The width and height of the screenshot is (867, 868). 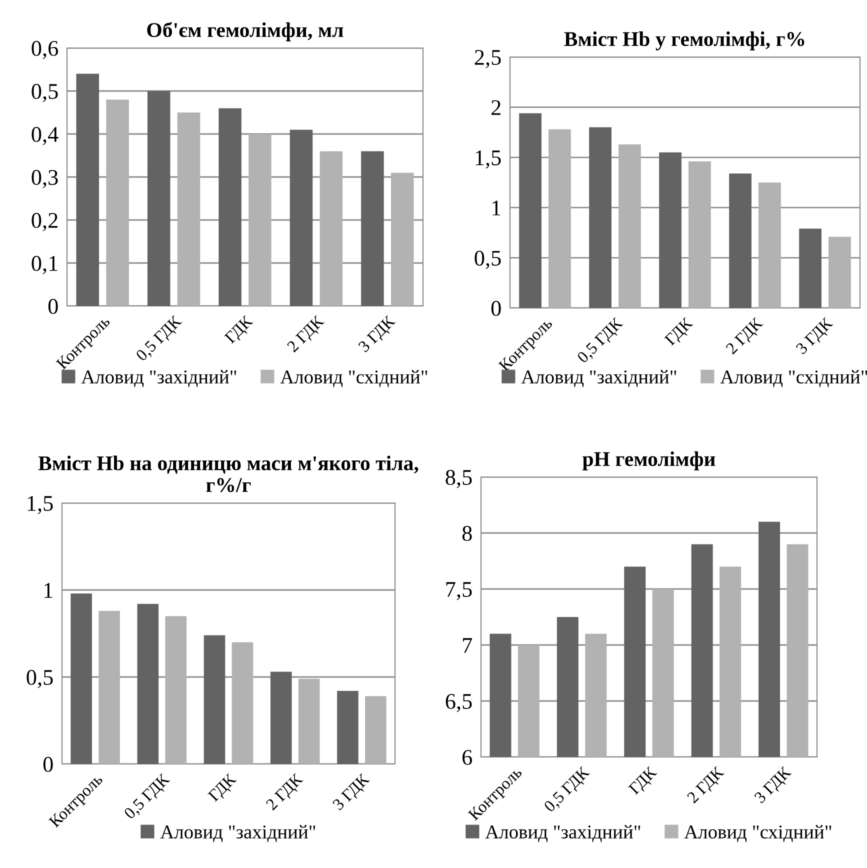 What do you see at coordinates (45, 50) in the screenshot?
I see `y-tick-label: 0,6` at bounding box center [45, 50].